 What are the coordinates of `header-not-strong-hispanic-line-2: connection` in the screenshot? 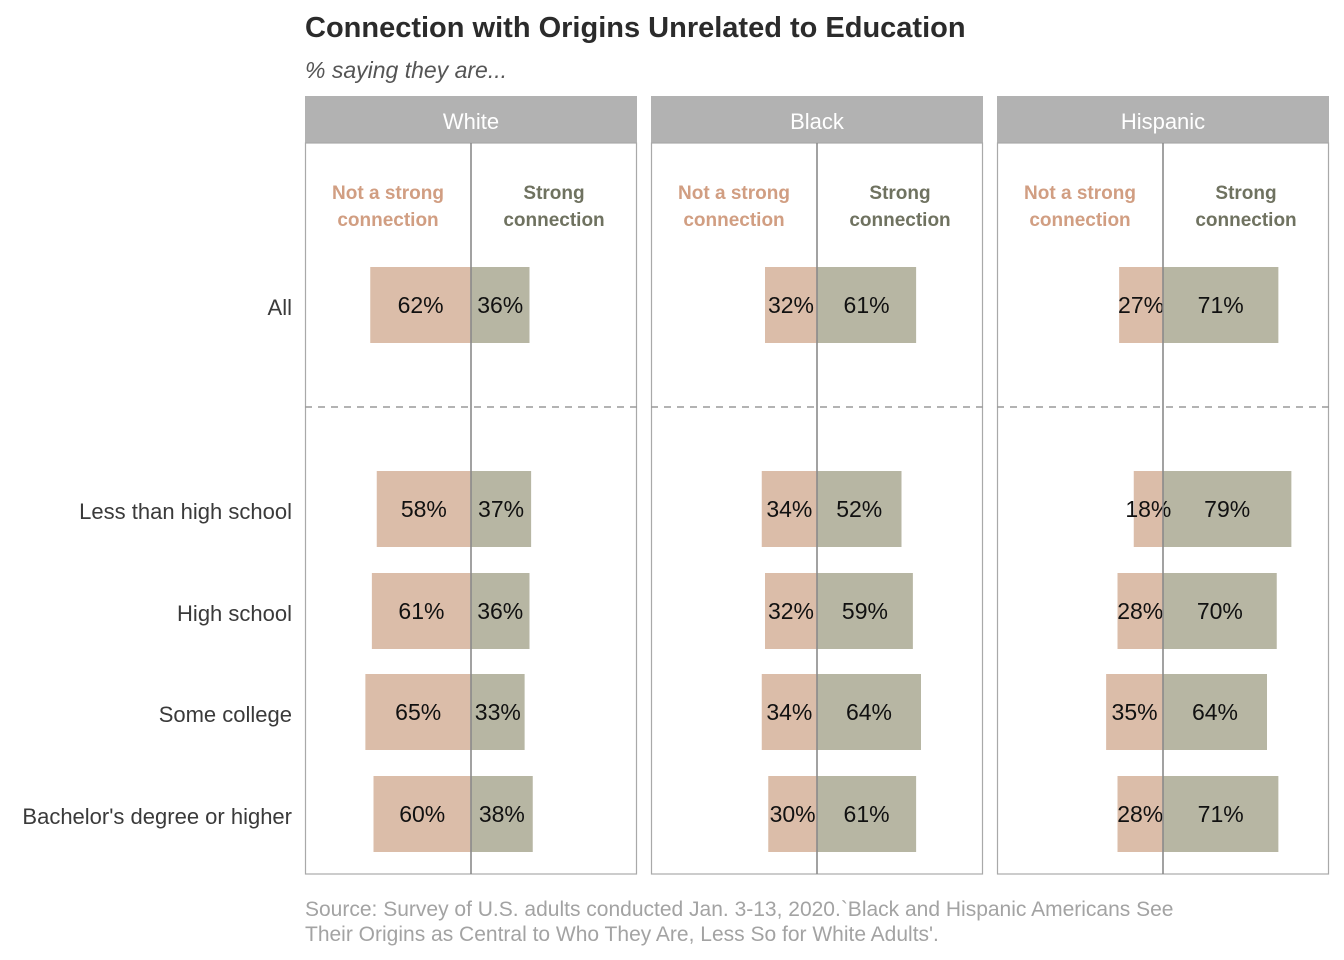 It's located at (1079, 220).